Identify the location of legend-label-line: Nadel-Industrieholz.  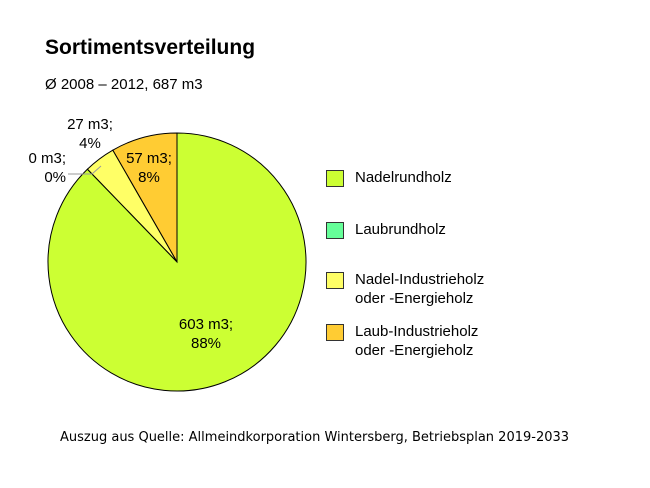
(420, 279).